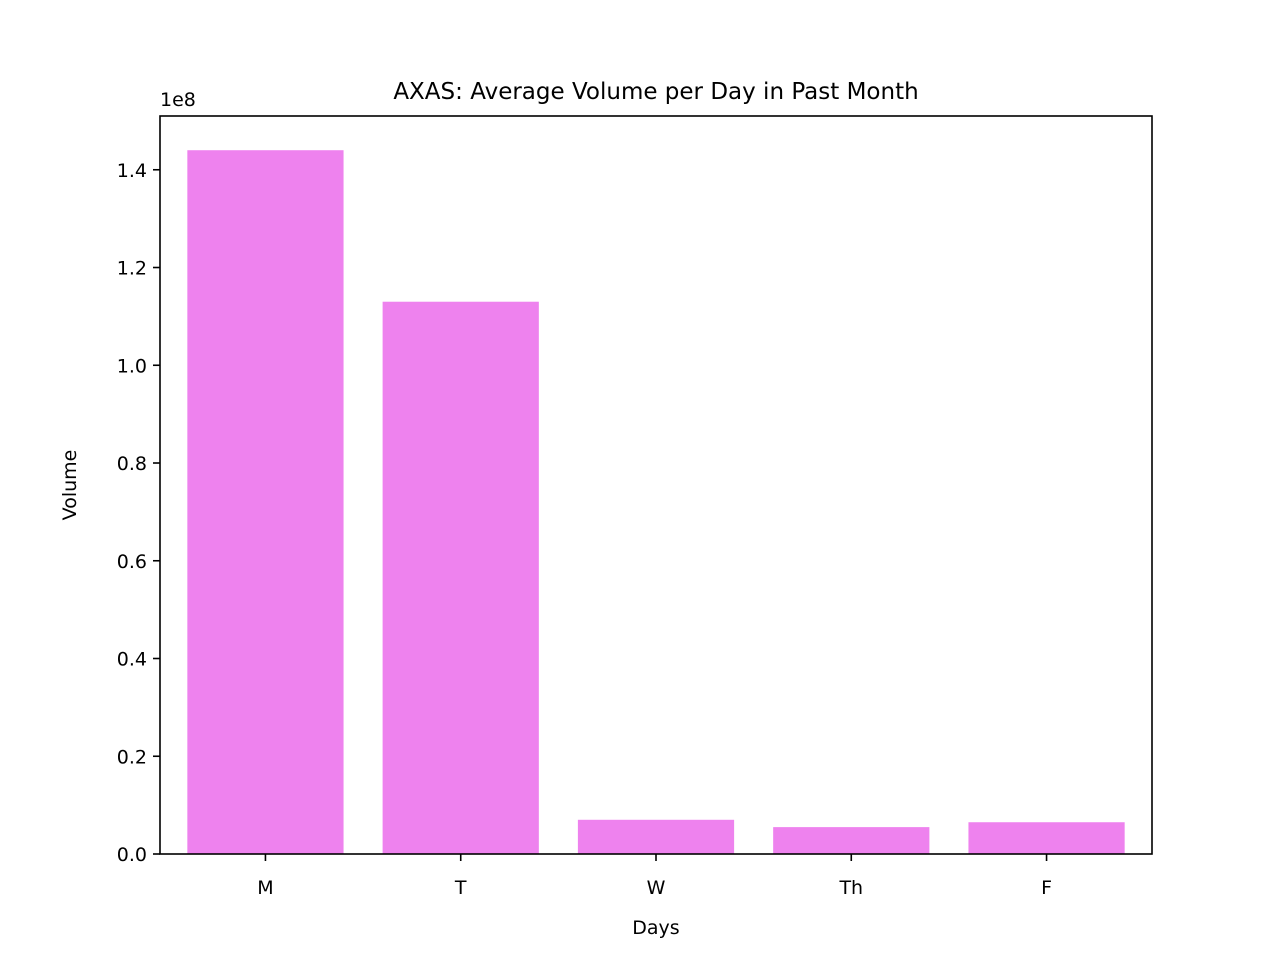 Image resolution: width=1280 pixels, height=960 pixels. Describe the element at coordinates (138, 513) in the screenshot. I see `y-axis-ticks: 0.0 0.2 0.4 0.6 0.8 1.0 1.2 1.4` at that location.